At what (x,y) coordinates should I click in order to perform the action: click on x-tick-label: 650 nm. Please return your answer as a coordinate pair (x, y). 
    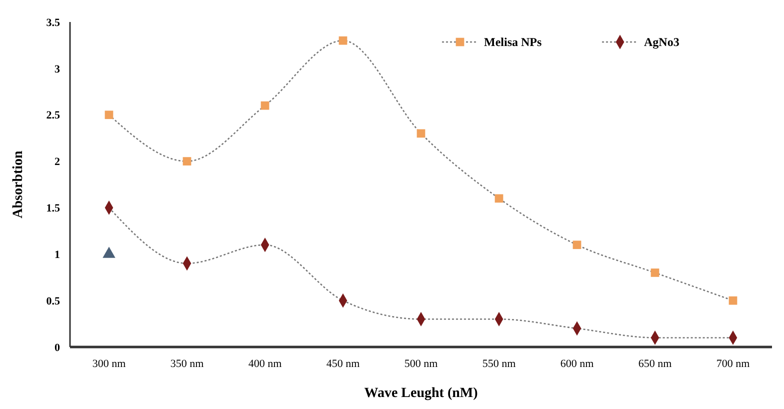
    Looking at the image, I should click on (655, 364).